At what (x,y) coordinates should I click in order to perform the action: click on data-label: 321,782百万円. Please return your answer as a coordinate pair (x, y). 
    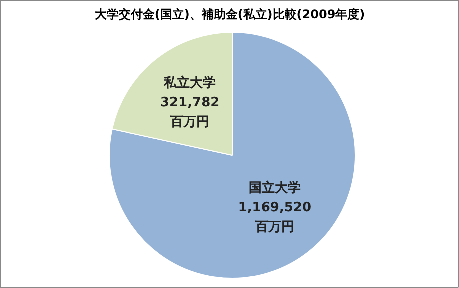
    Looking at the image, I should click on (190, 112).